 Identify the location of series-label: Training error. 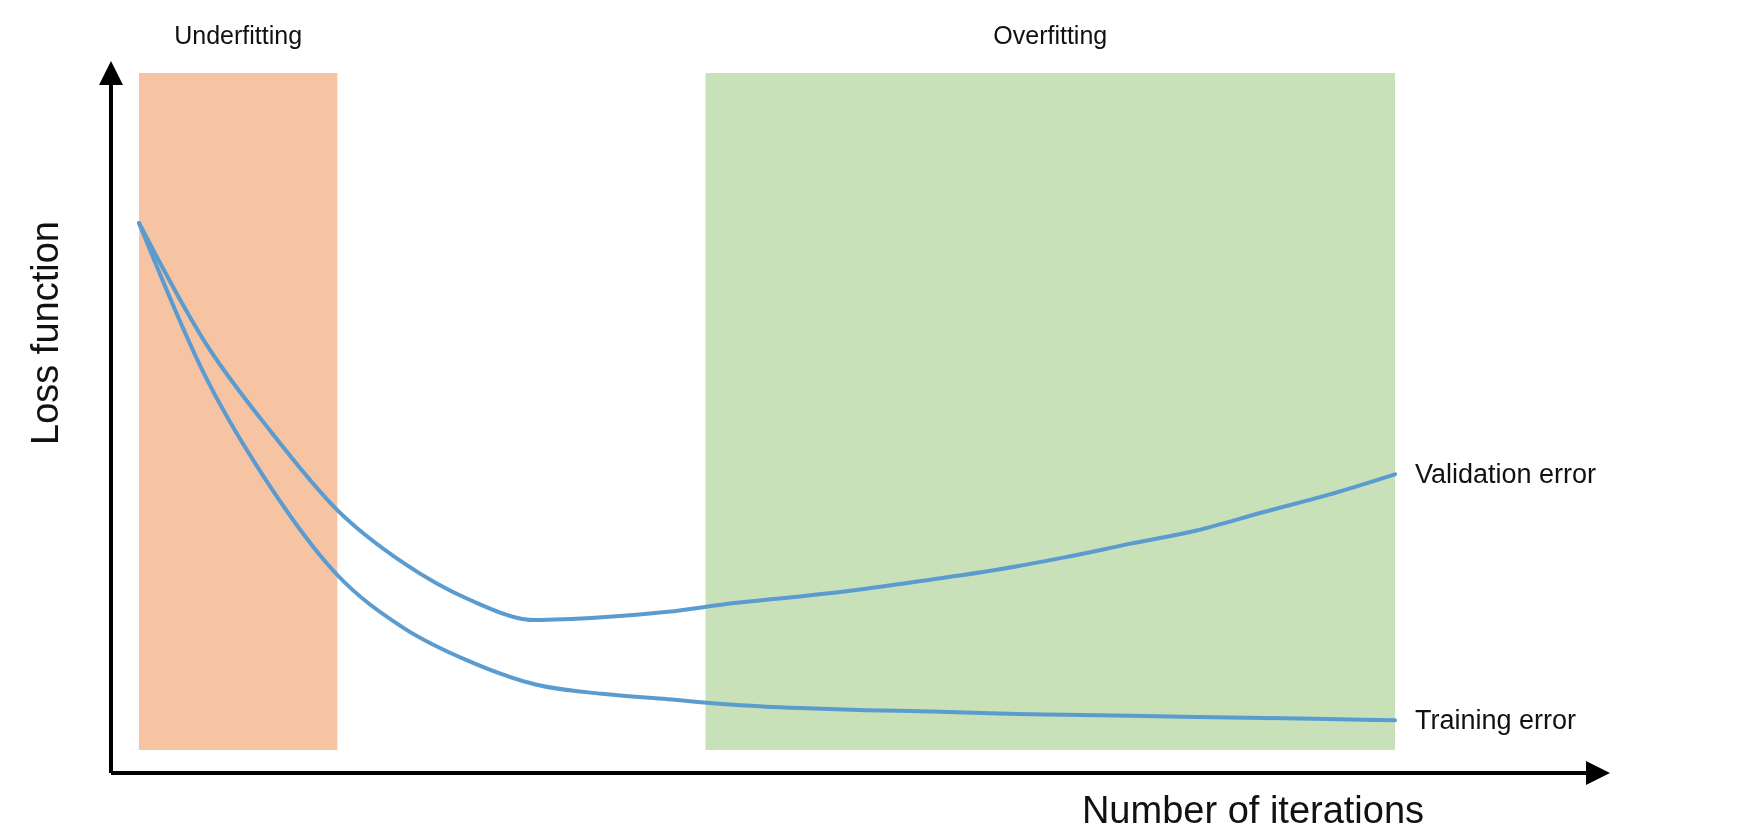
(1496, 720).